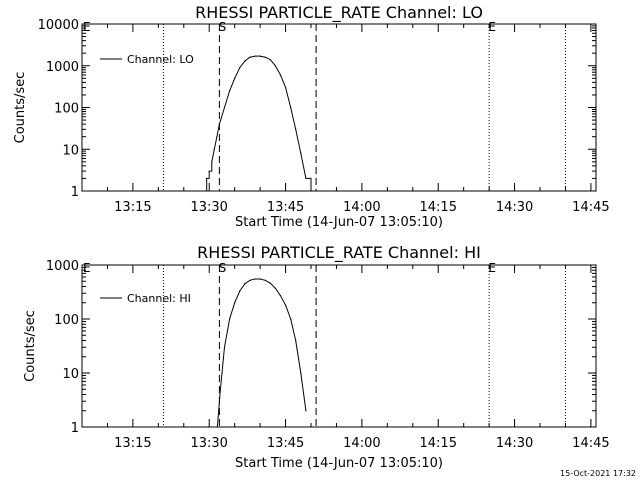 This screenshot has height=480, width=640. Describe the element at coordinates (598, 473) in the screenshot. I see `footer-timestamp: 15-Oct-2021 17:32` at that location.